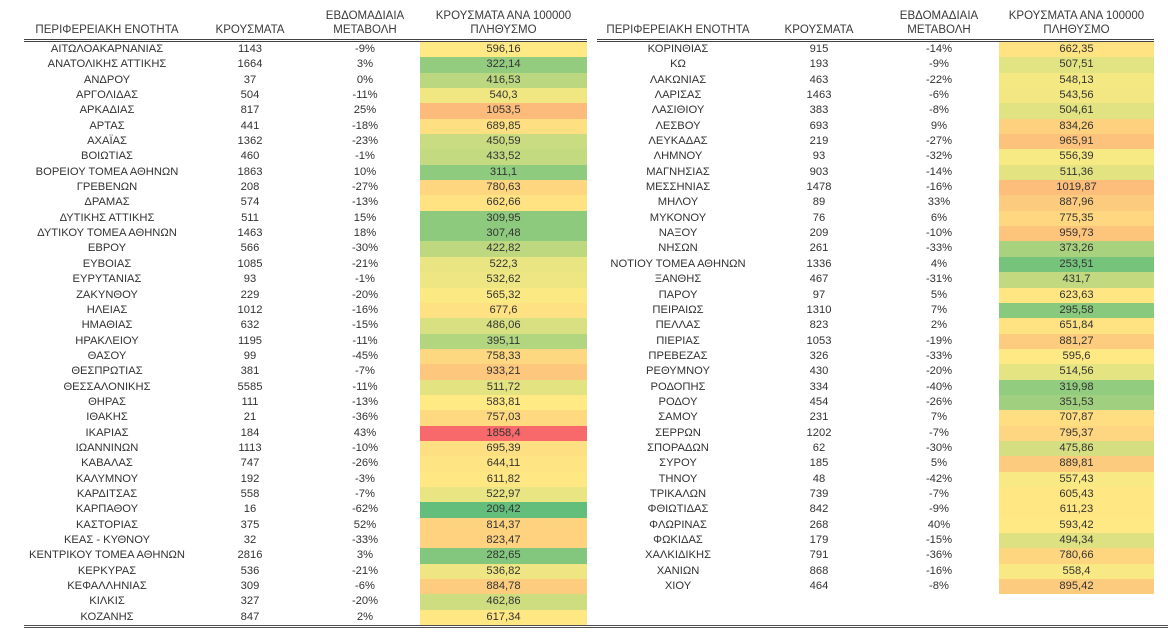 This screenshot has height=639, width=1168. I want to click on cases-cell: 192, so click(250, 478).